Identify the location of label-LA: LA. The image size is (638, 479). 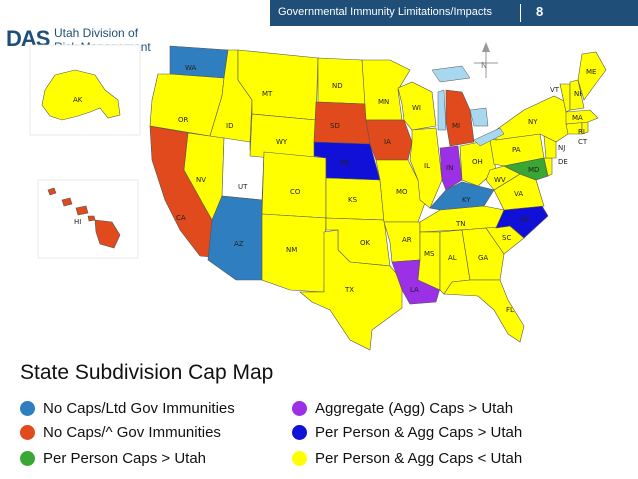
(414, 290).